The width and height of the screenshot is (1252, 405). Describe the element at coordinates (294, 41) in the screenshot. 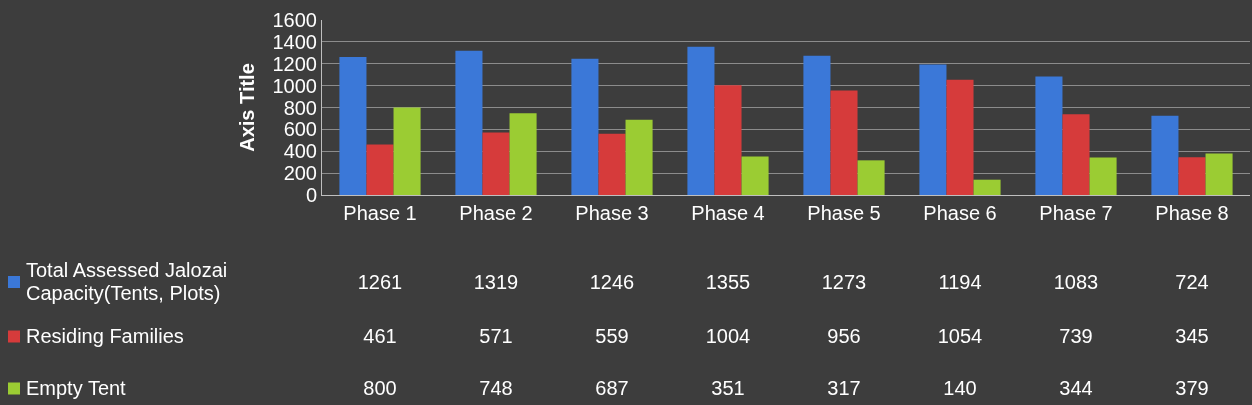

I see `y-tick-label: 1400` at that location.